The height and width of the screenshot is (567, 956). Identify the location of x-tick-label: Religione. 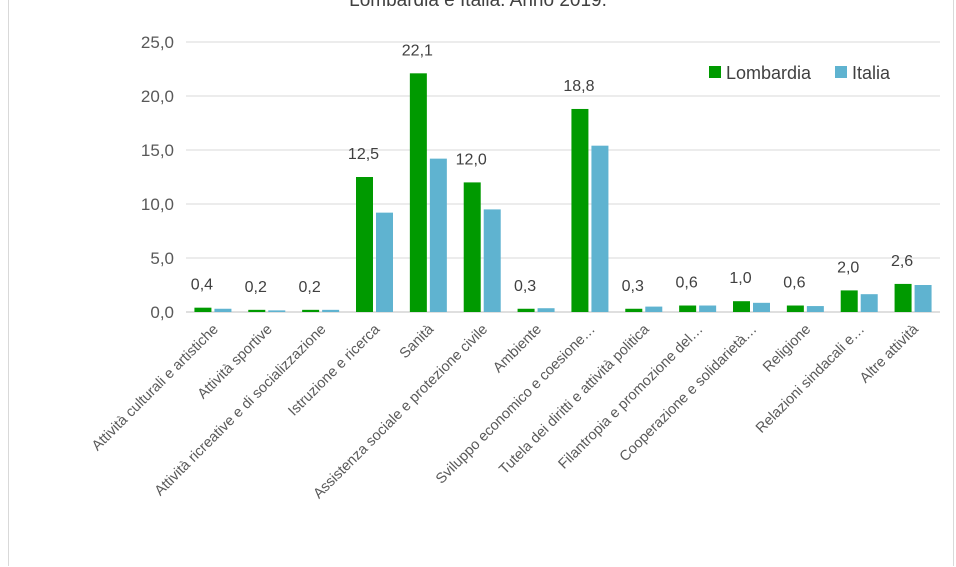
(787, 349).